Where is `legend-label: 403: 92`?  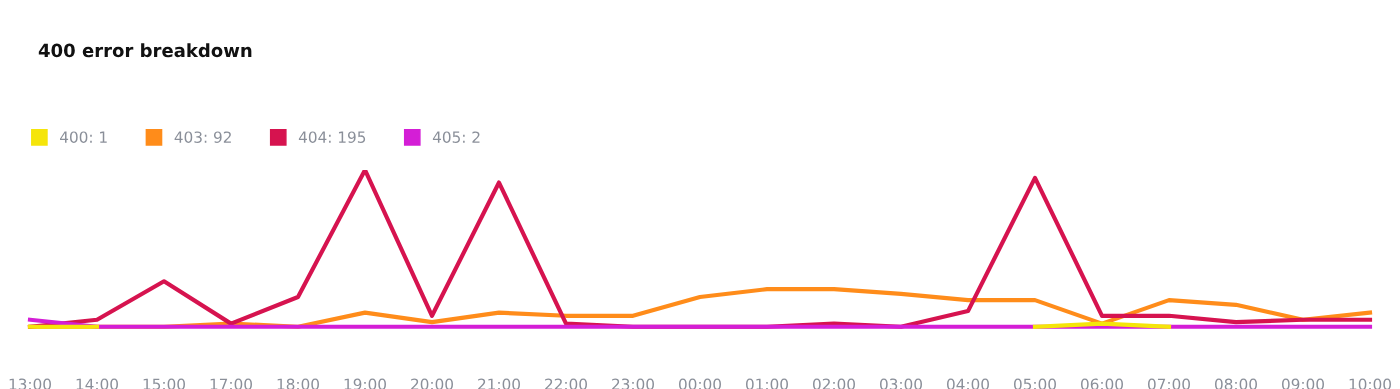 legend-label: 403: 92 is located at coordinates (202, 137).